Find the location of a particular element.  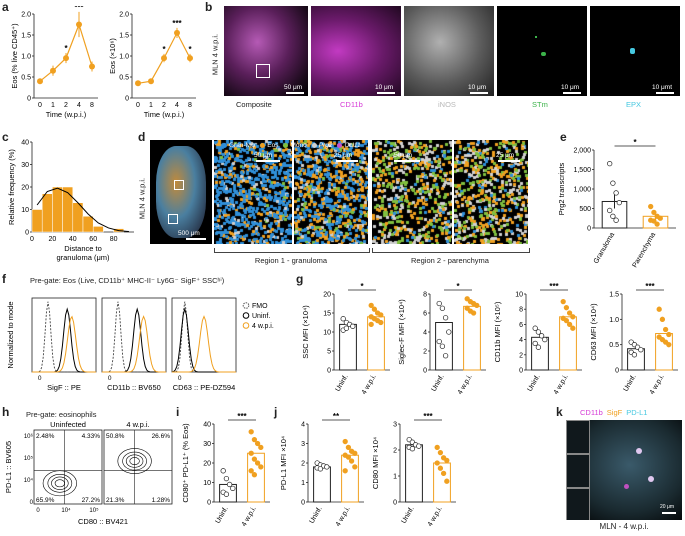

x-tick-label: 0 is located at coordinates (110, 378).